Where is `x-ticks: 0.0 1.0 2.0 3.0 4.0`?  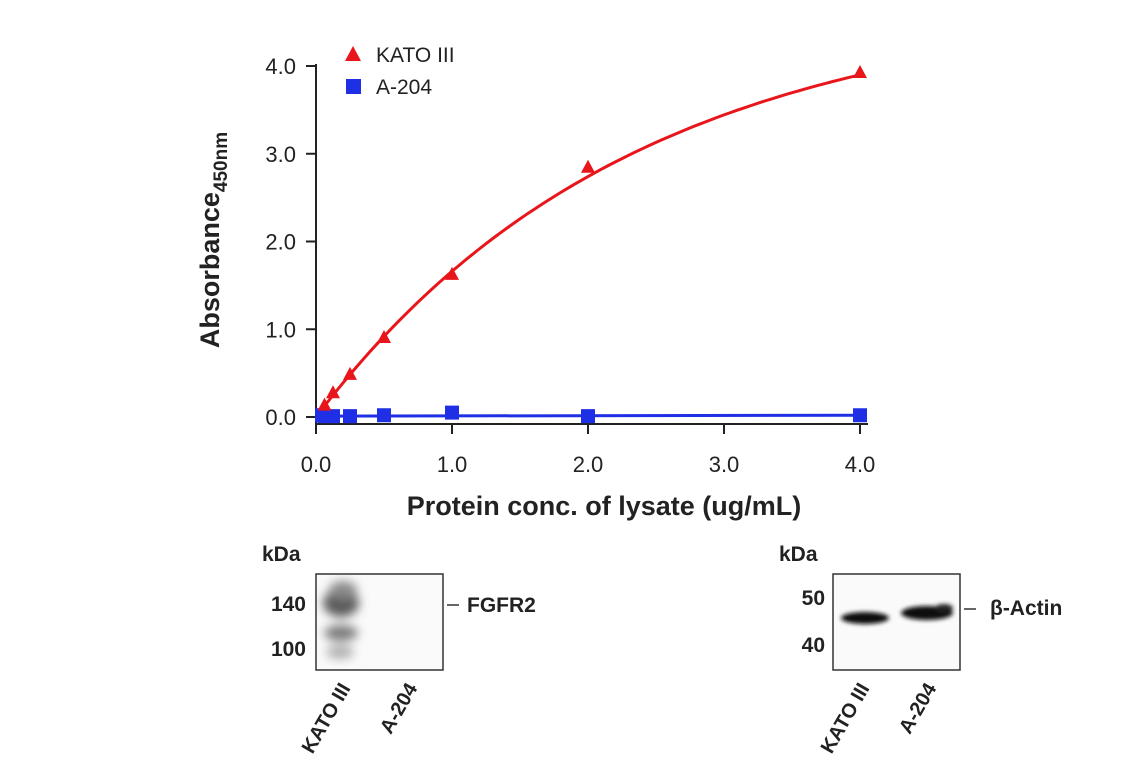 x-ticks: 0.0 1.0 2.0 3.0 4.0 is located at coordinates (588, 450).